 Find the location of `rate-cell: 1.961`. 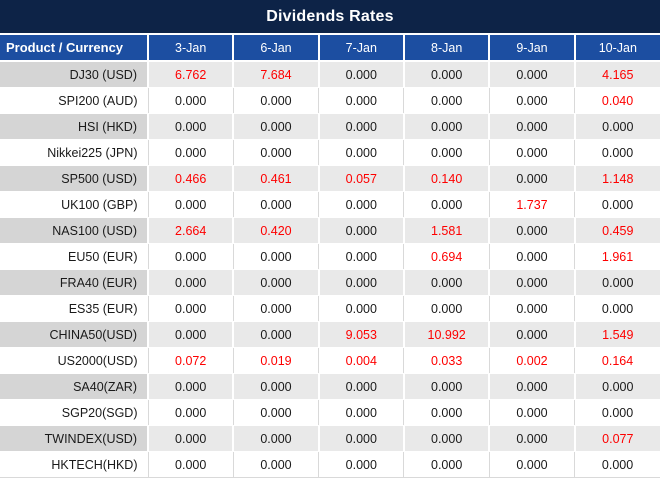

rate-cell: 1.961 is located at coordinates (617, 256).